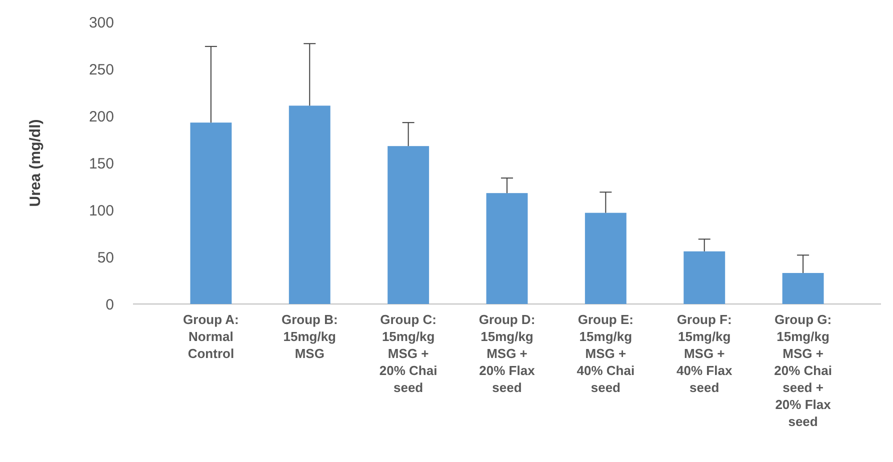 Image resolution: width=893 pixels, height=462 pixels. I want to click on x-tick-label: Group B: 15mg/kg MSG, so click(309, 336).